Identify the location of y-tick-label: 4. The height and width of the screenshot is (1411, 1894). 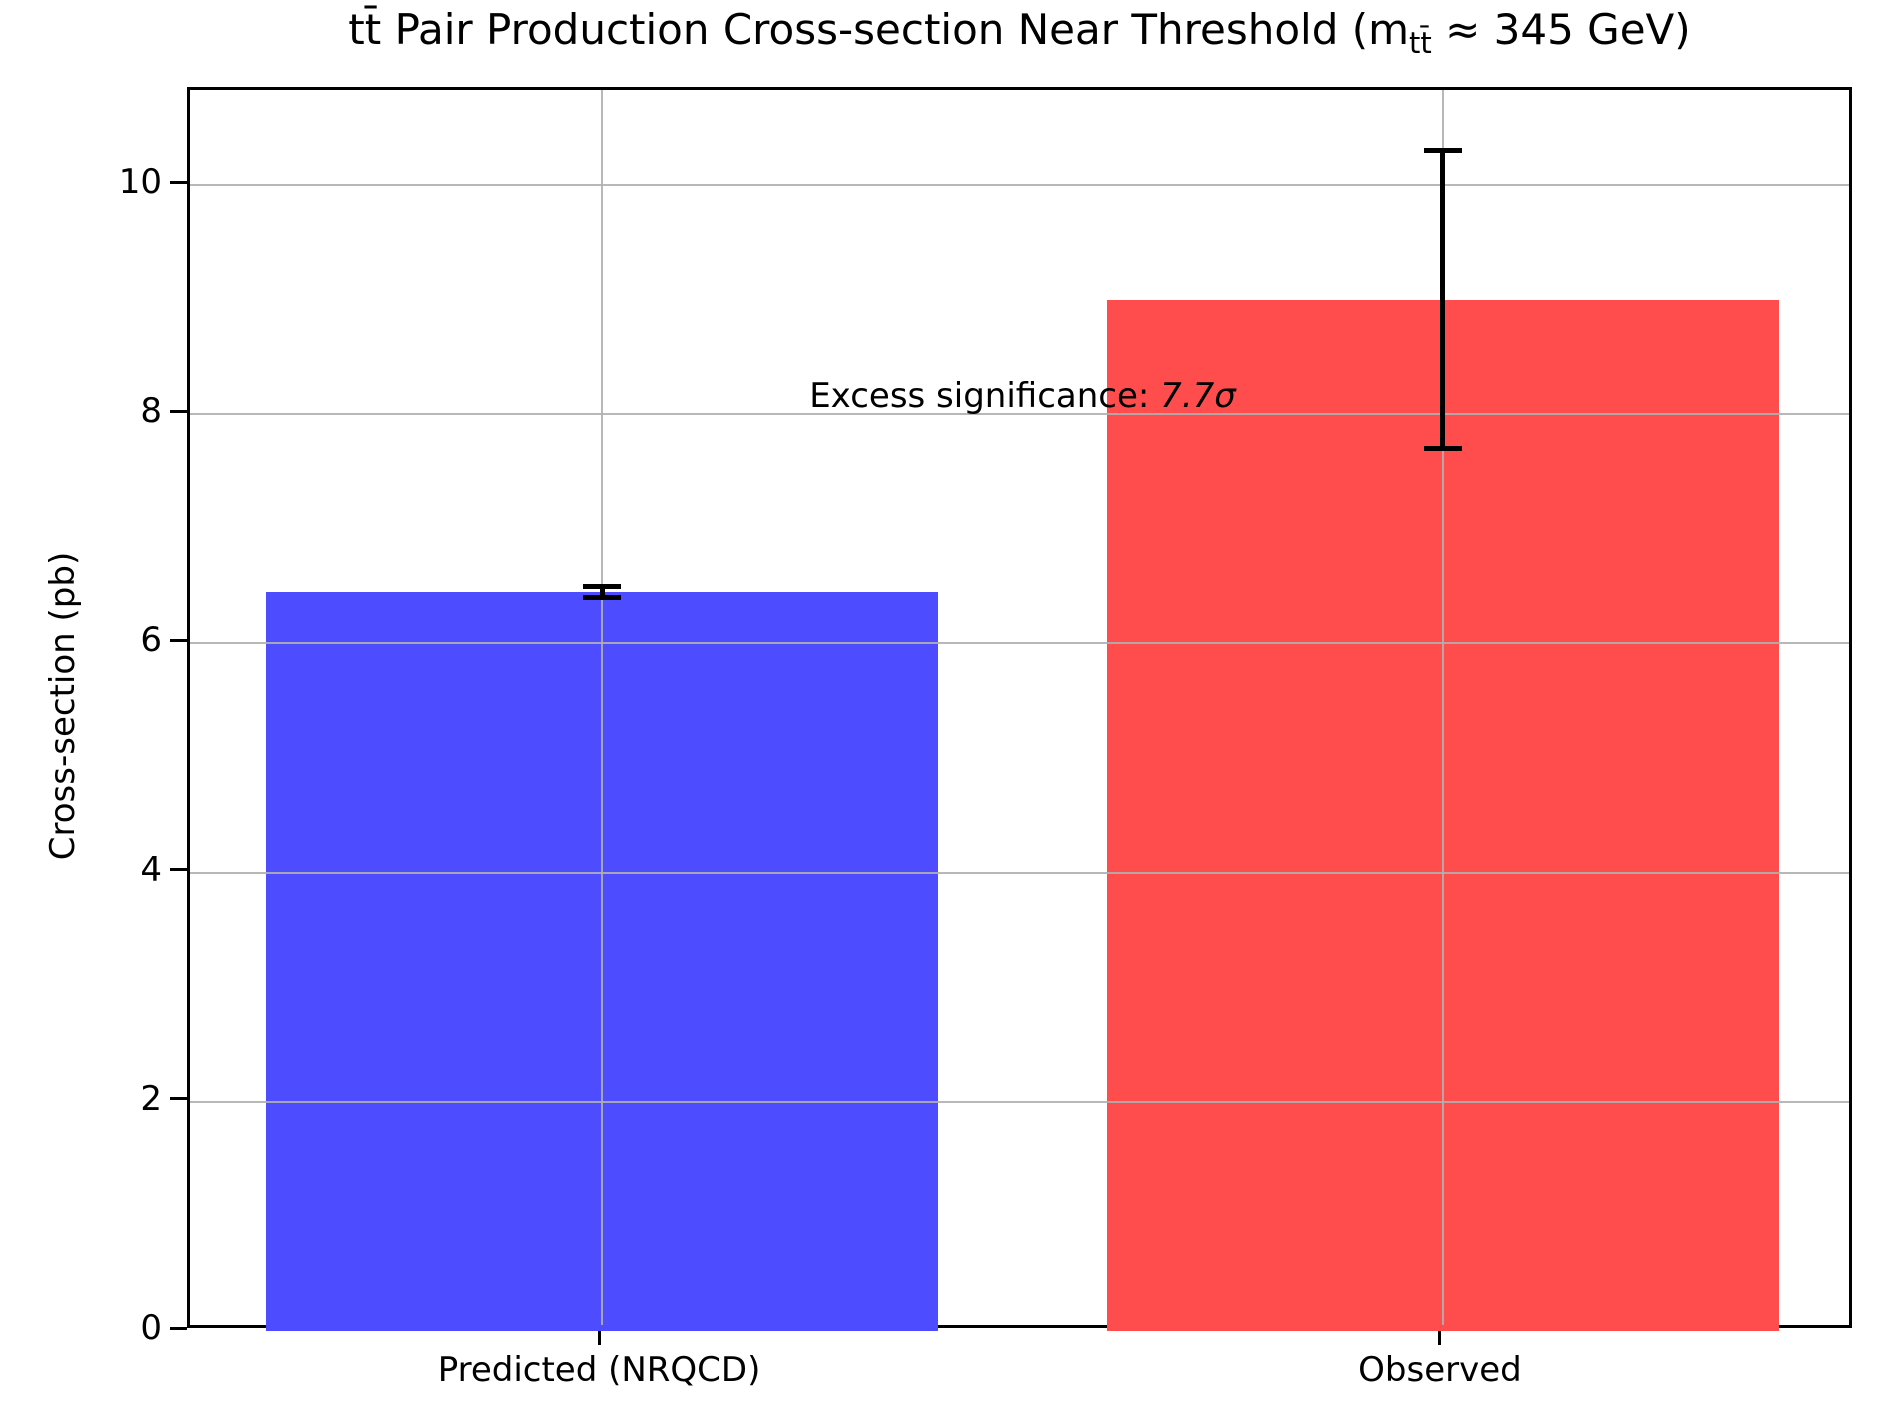
(151, 869).